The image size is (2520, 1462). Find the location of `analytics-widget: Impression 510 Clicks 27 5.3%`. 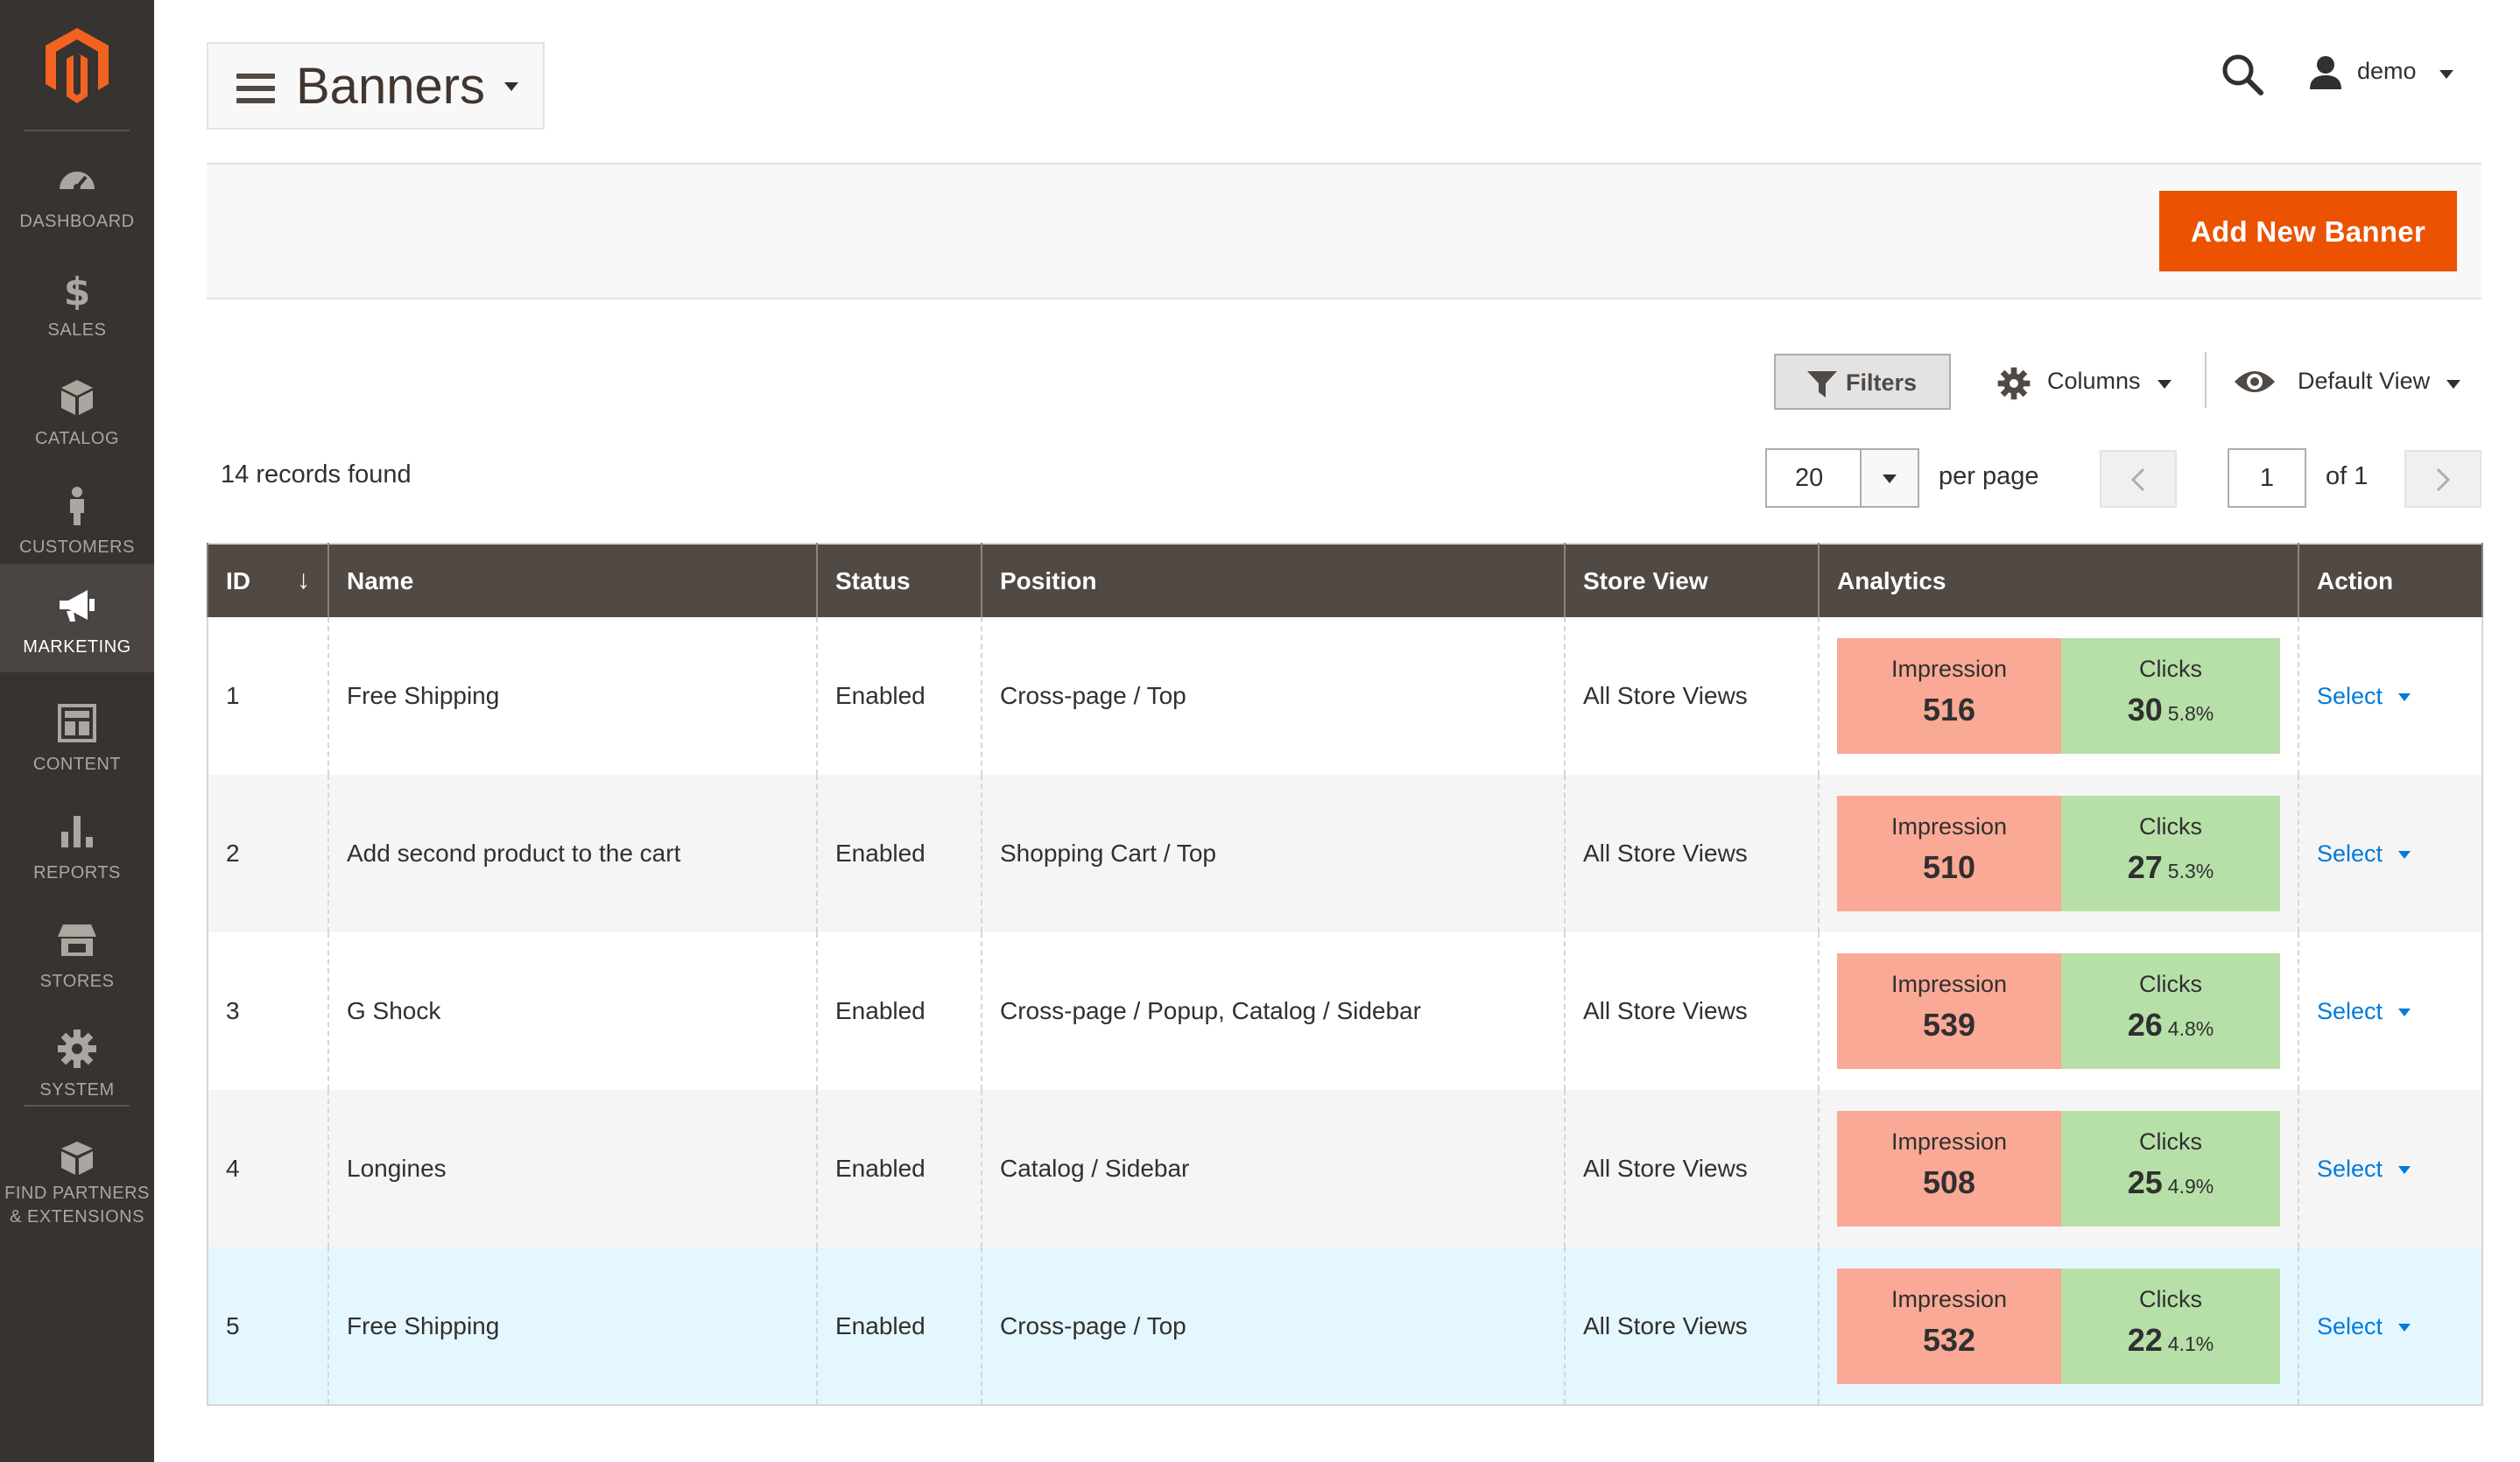

analytics-widget: Impression 510 Clicks 27 5.3% is located at coordinates (2058, 854).